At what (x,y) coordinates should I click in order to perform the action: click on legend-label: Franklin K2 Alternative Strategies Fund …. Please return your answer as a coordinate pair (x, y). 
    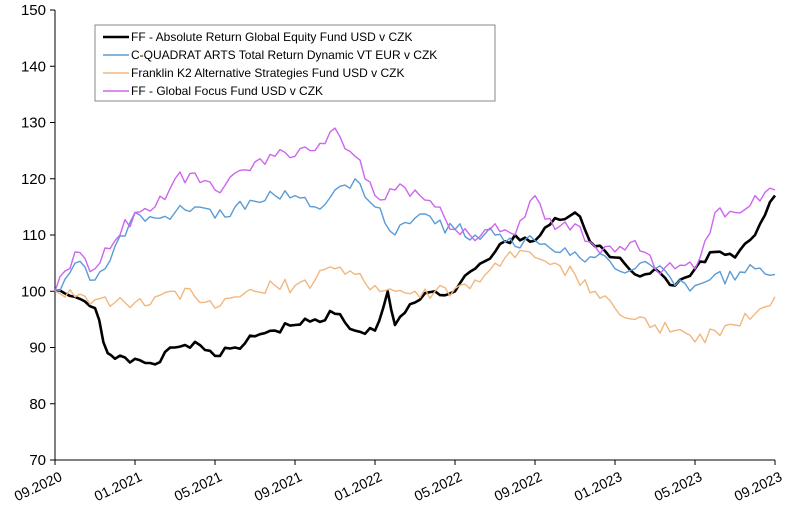
    Looking at the image, I should click on (267, 73).